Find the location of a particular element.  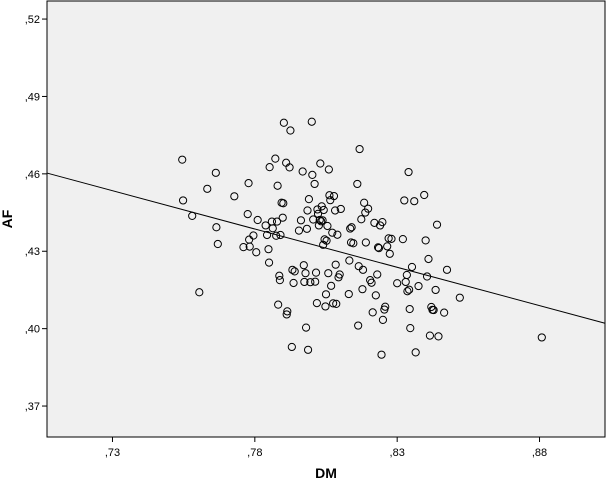

x-tick-label: ,88 is located at coordinates (539, 453).